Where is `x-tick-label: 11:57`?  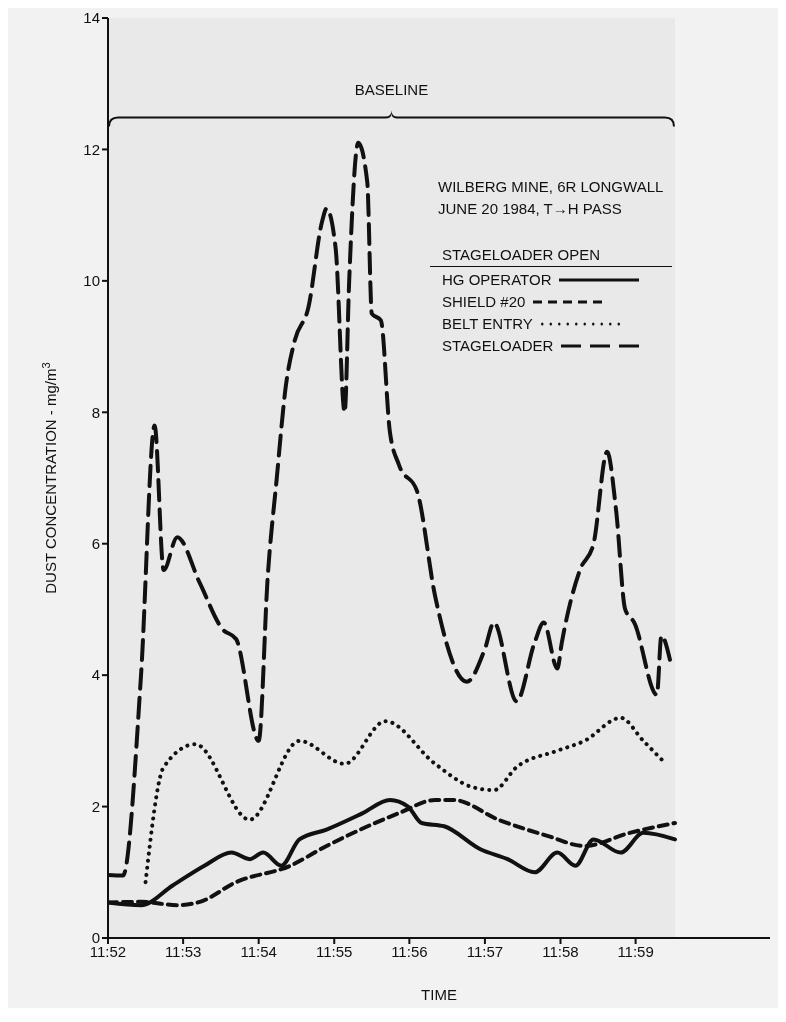 x-tick-label: 11:57 is located at coordinates (485, 951).